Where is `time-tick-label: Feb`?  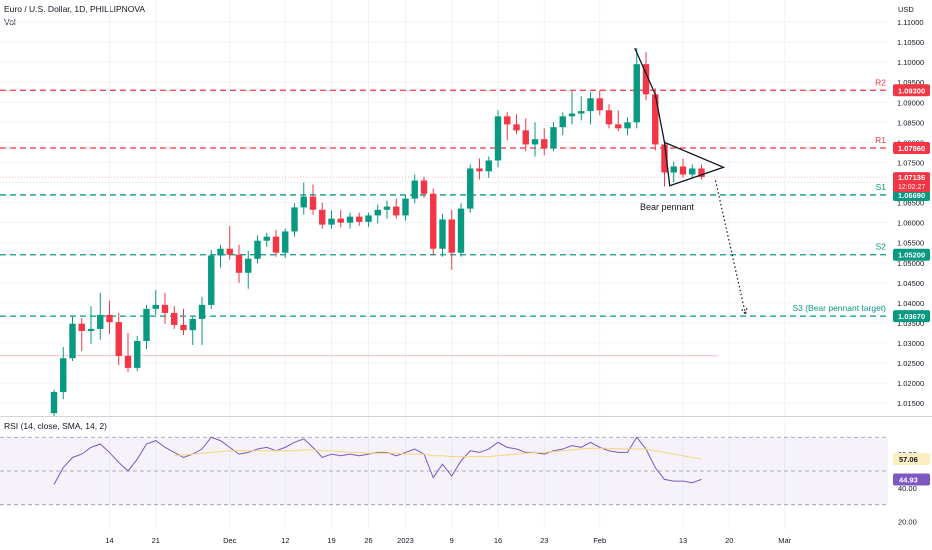
time-tick-label: Feb is located at coordinates (599, 540).